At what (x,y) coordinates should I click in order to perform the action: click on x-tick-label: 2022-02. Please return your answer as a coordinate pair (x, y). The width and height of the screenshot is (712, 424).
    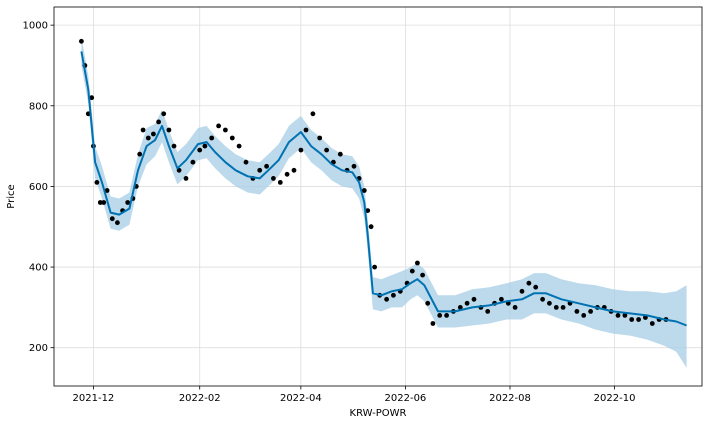
    Looking at the image, I should click on (200, 398).